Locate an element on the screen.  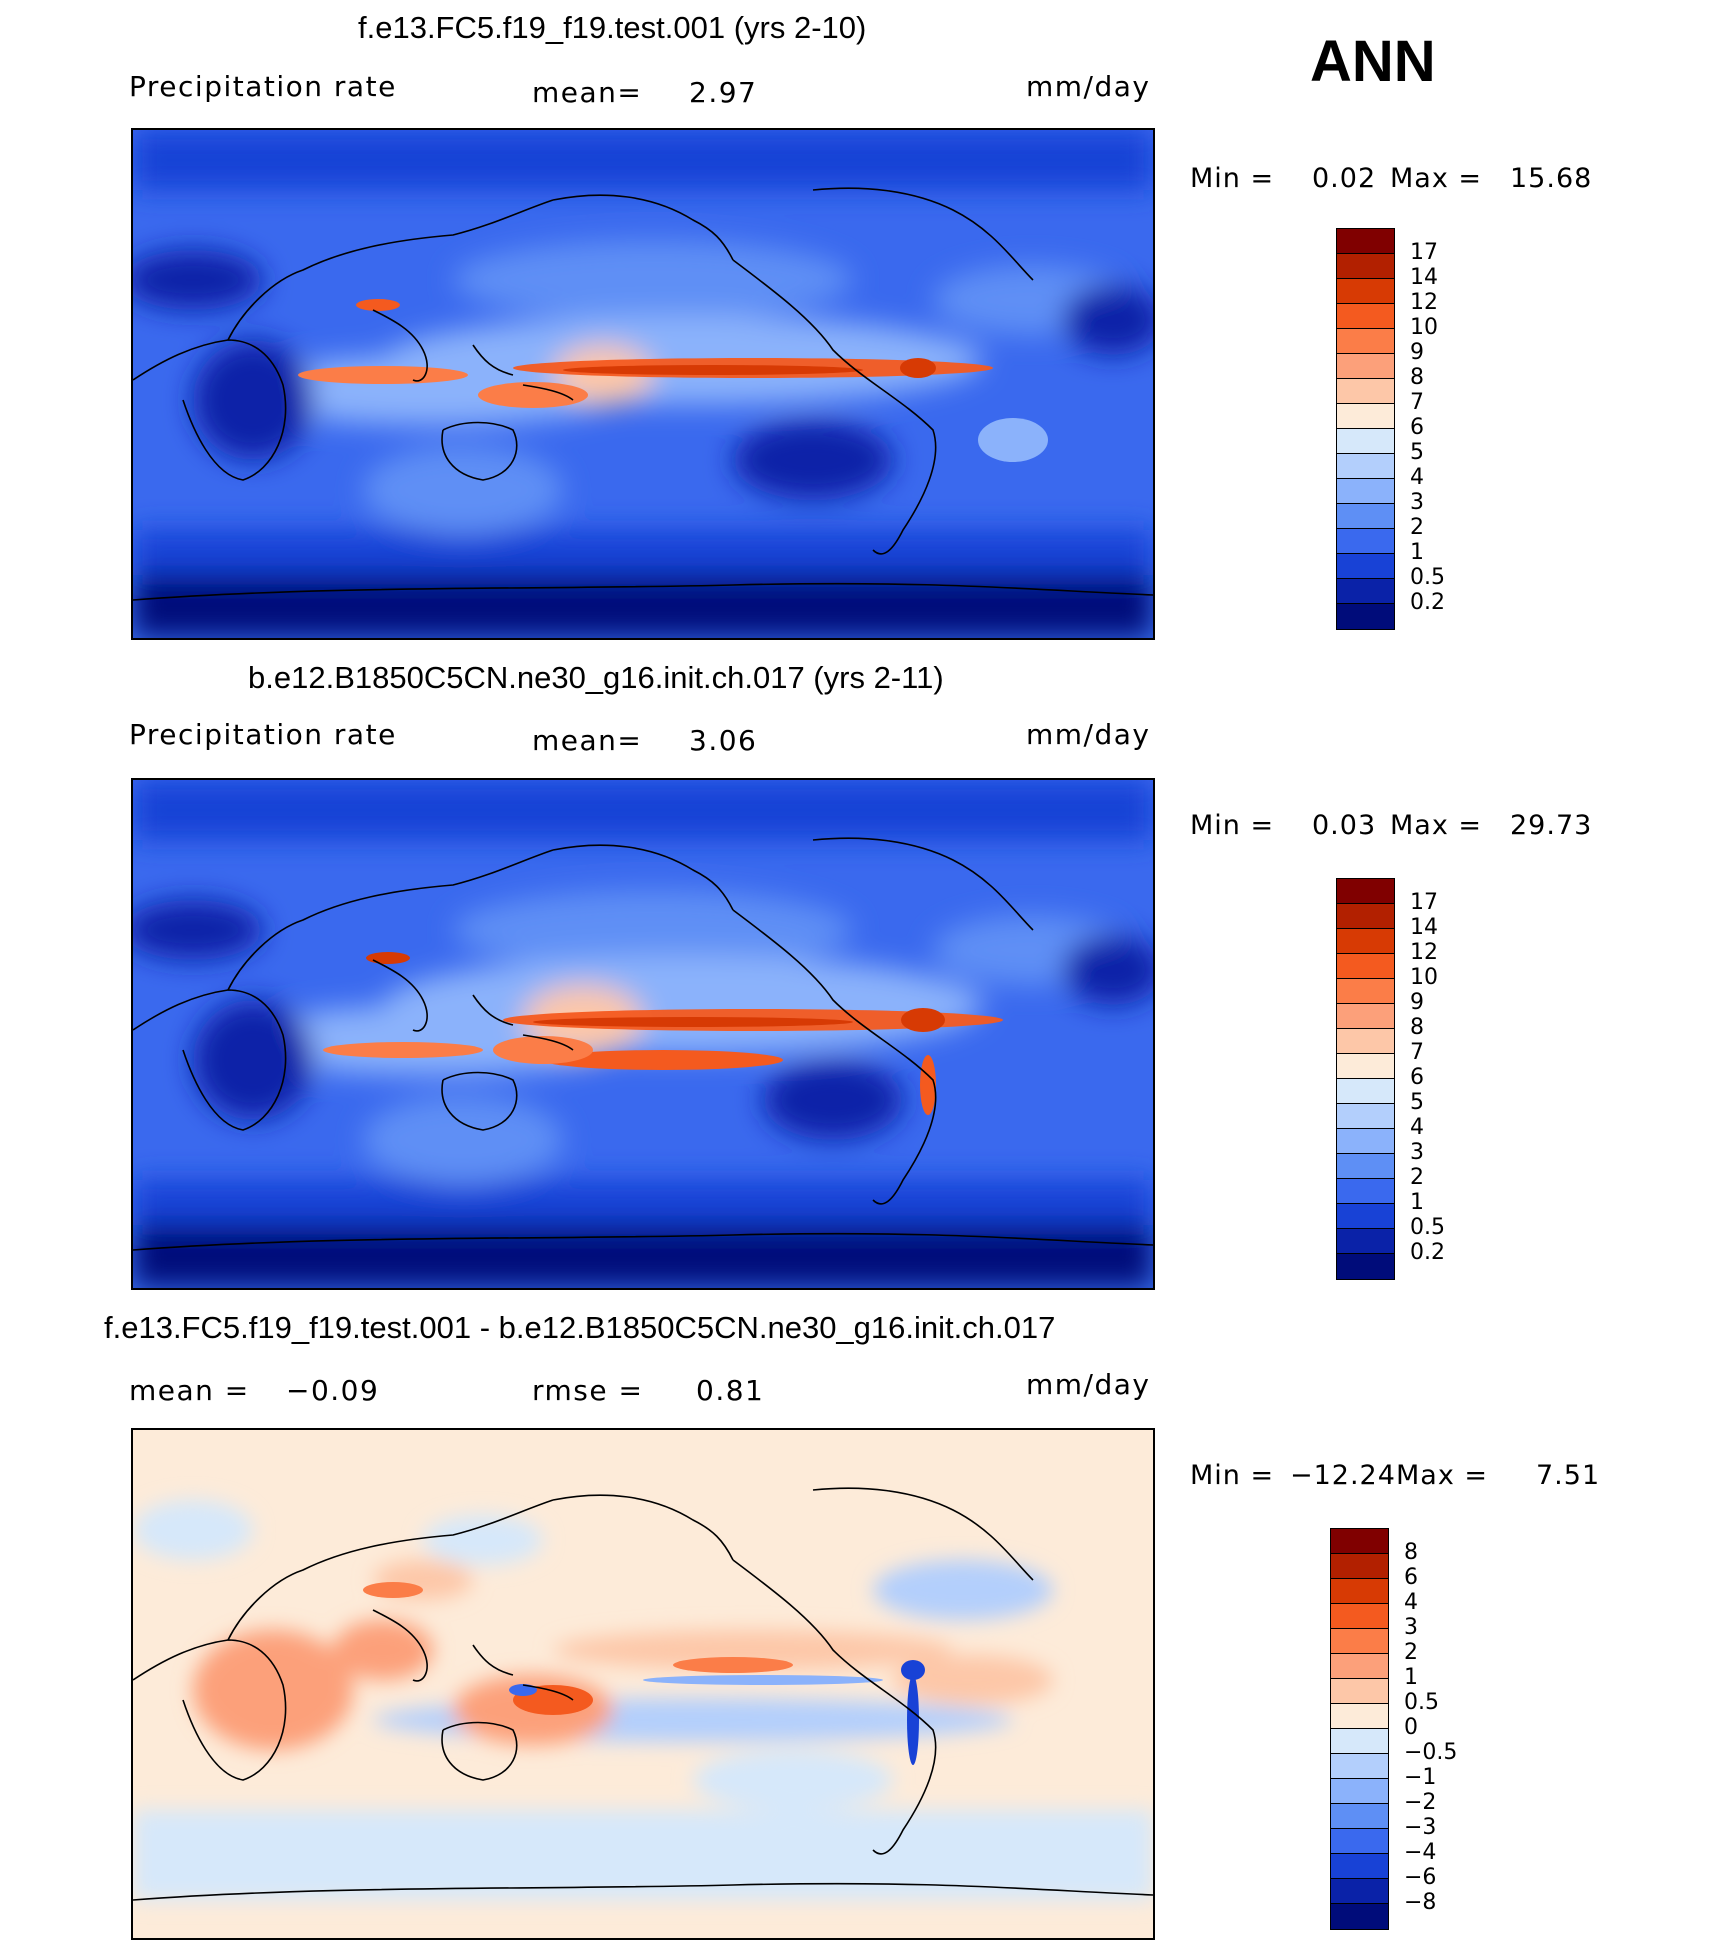
colorbar-tick-label: −4 is located at coordinates (1420, 1852).